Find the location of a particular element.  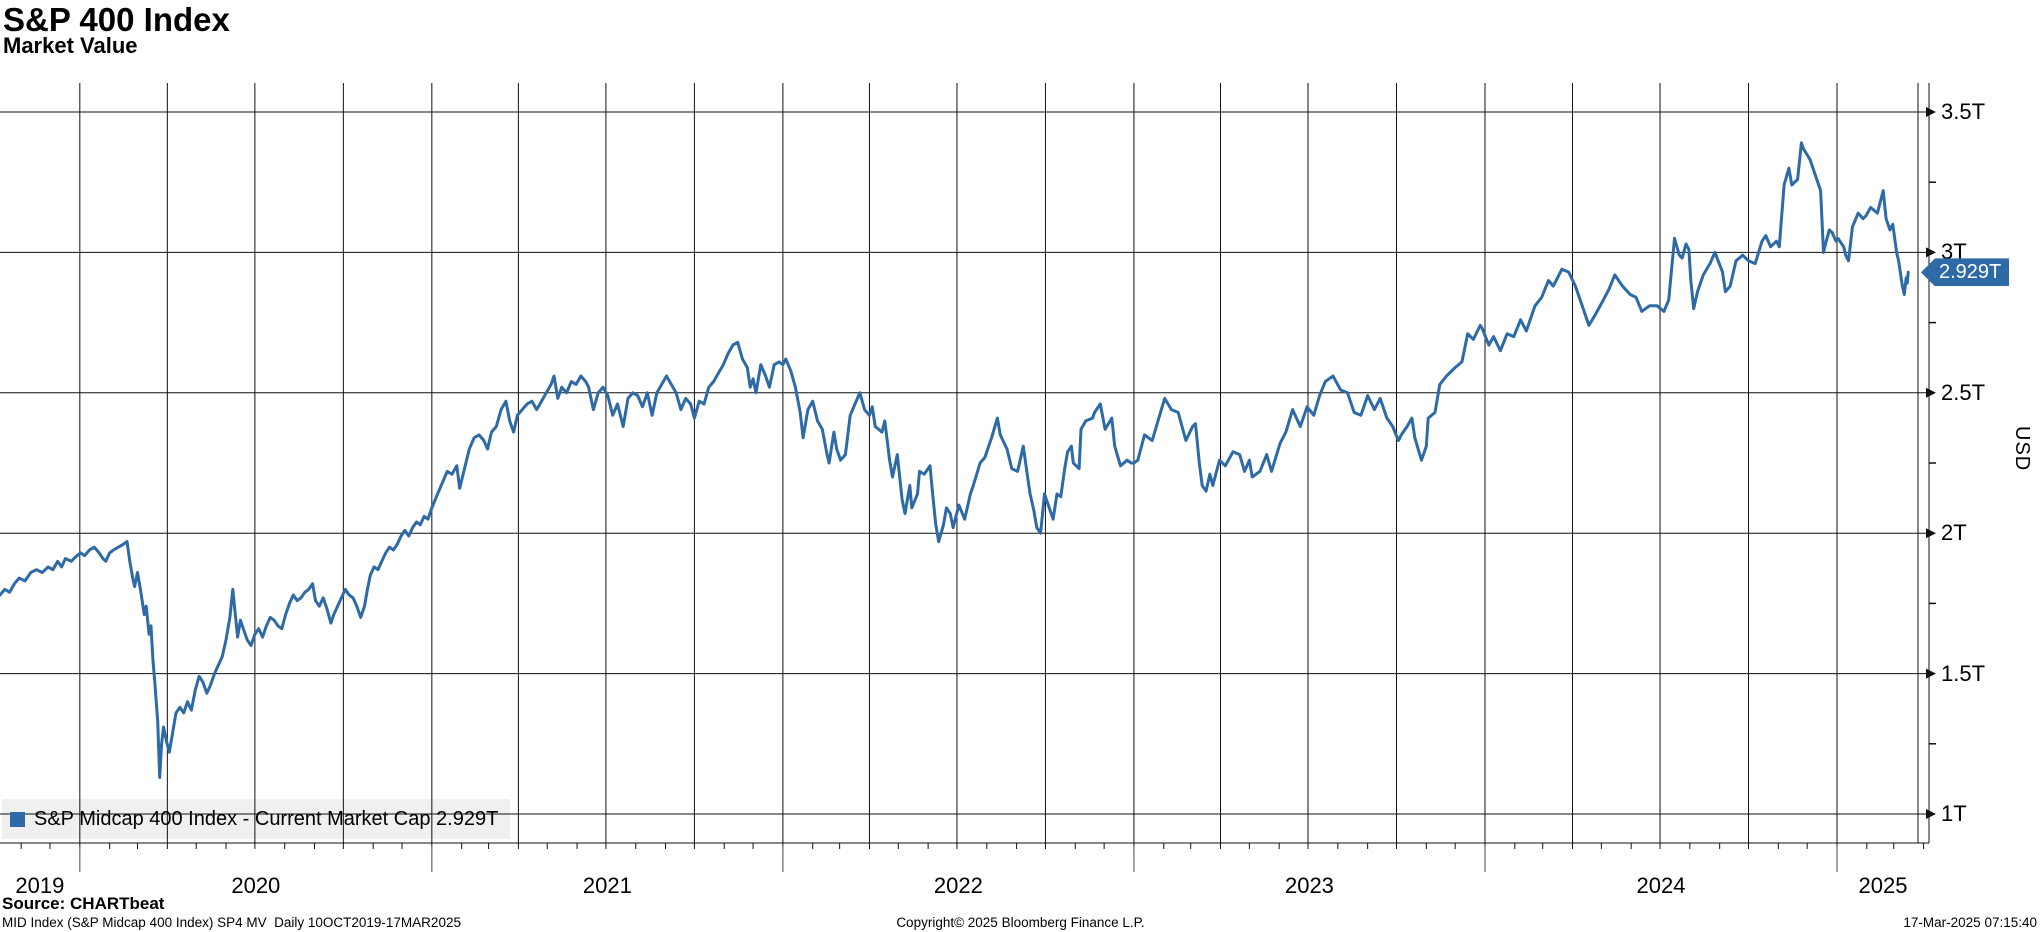

footer-timestamp: 17-Mar-2025 07:15:40 is located at coordinates (1970, 922).